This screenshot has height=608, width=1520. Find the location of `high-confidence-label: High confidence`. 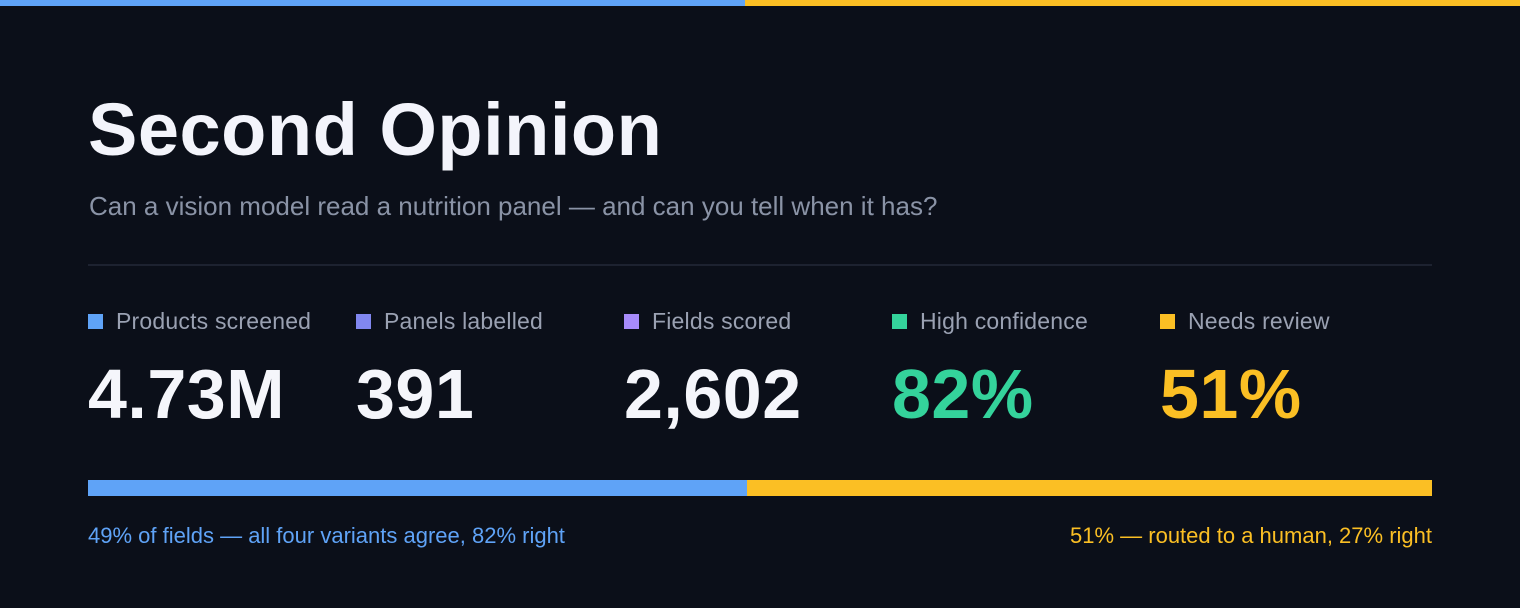

high-confidence-label: High confidence is located at coordinates (1004, 320).